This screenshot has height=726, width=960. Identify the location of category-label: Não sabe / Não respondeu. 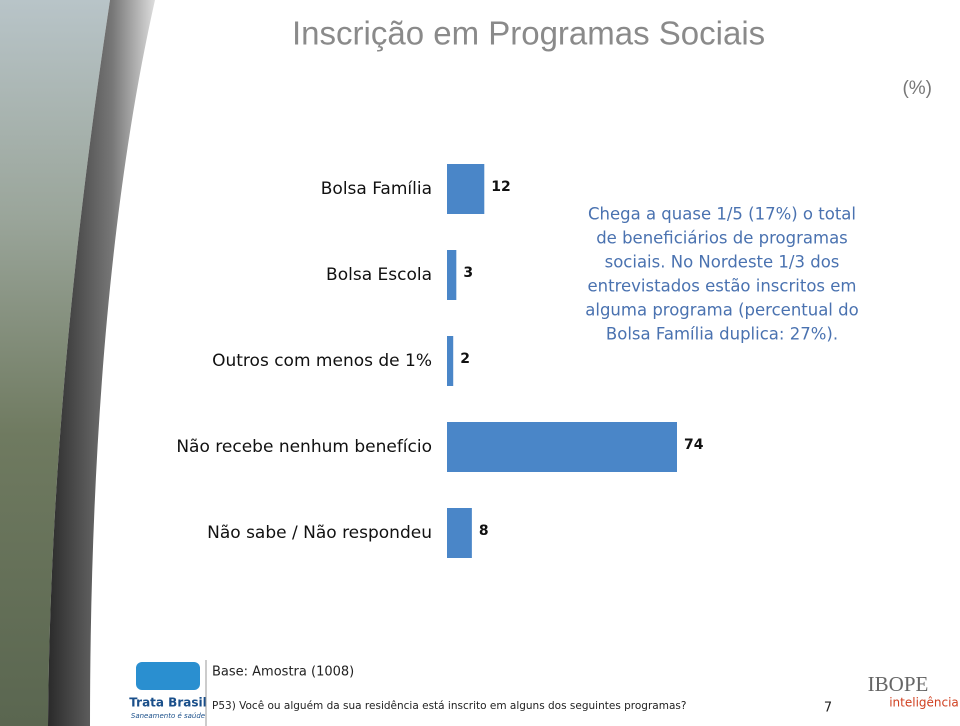
(319, 533).